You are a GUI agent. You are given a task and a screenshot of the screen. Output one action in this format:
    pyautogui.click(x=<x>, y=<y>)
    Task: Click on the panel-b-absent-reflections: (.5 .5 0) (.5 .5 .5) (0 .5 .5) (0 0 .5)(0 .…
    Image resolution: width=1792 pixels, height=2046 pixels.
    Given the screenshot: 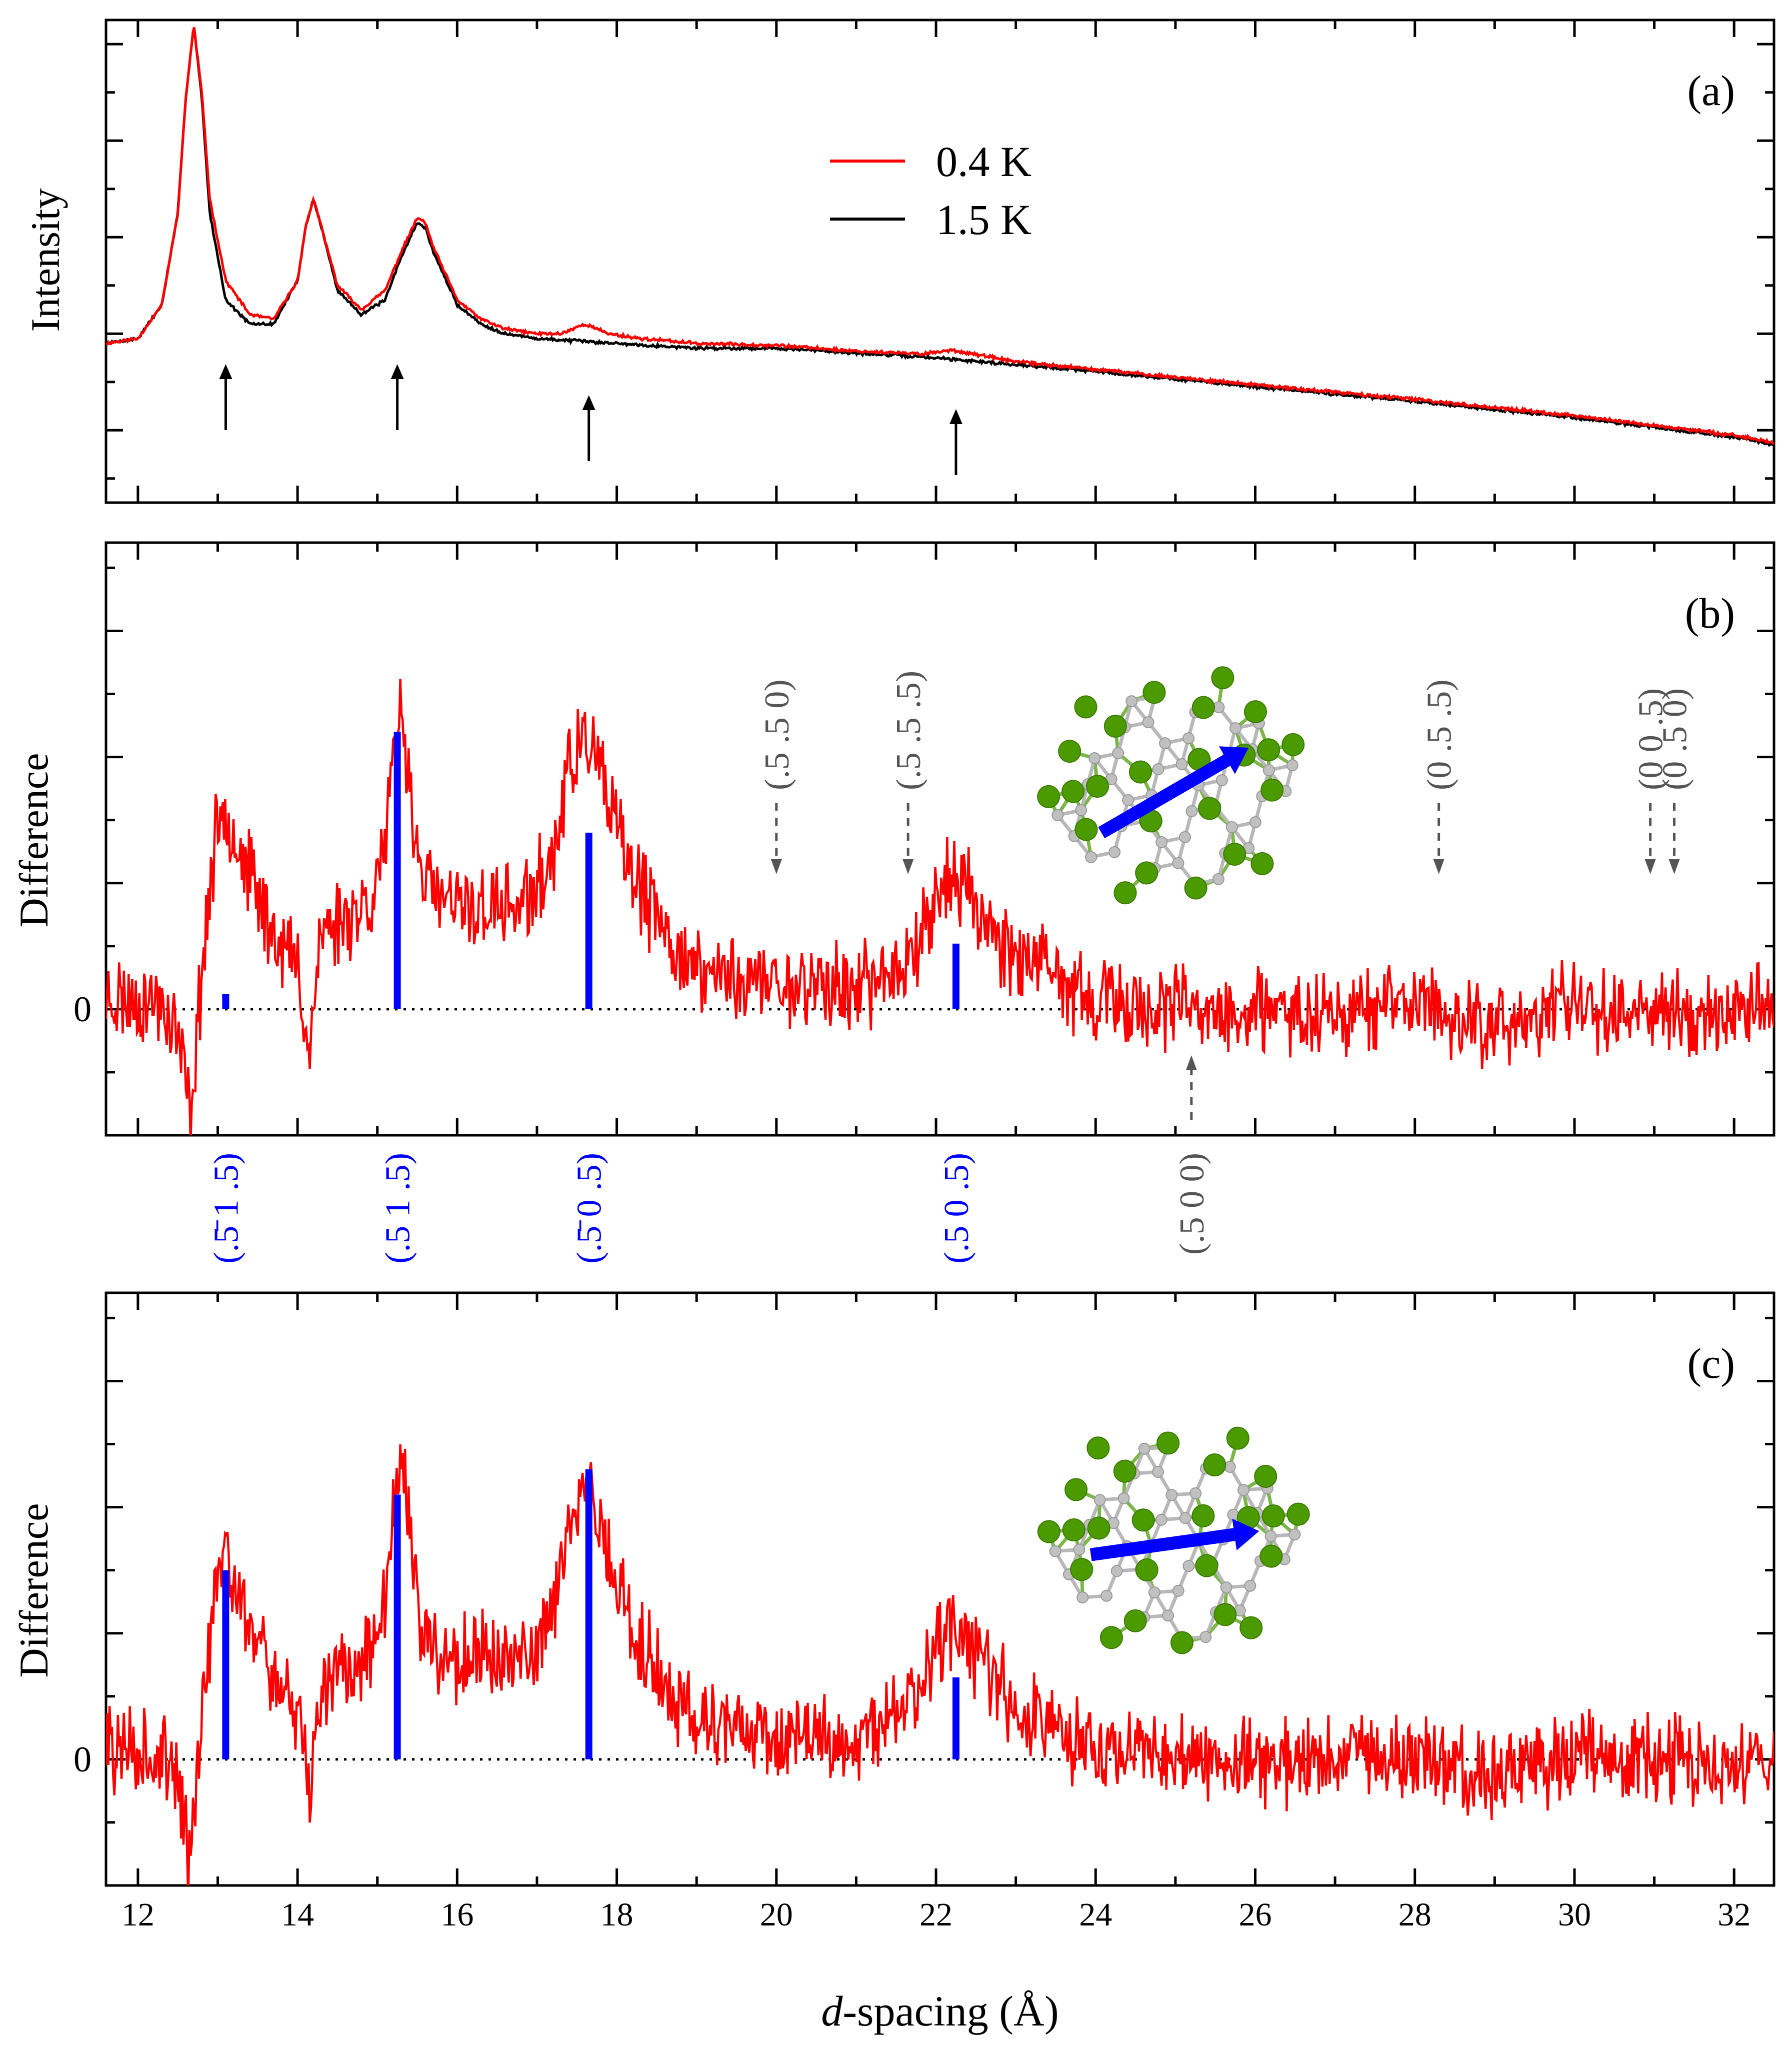 What is the action you would take?
    pyautogui.click(x=1226, y=963)
    